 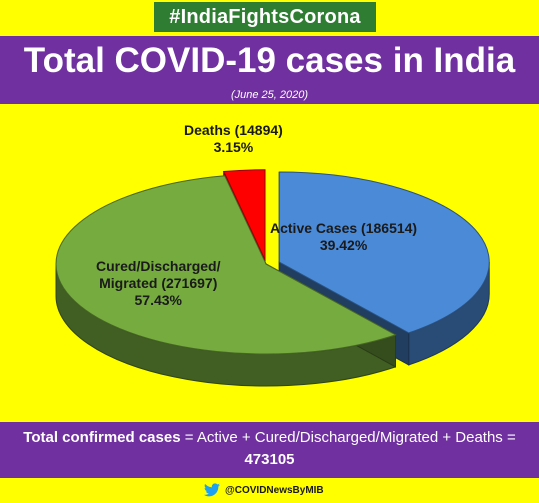 I want to click on label-active-percent: 39.42%, so click(x=343, y=245).